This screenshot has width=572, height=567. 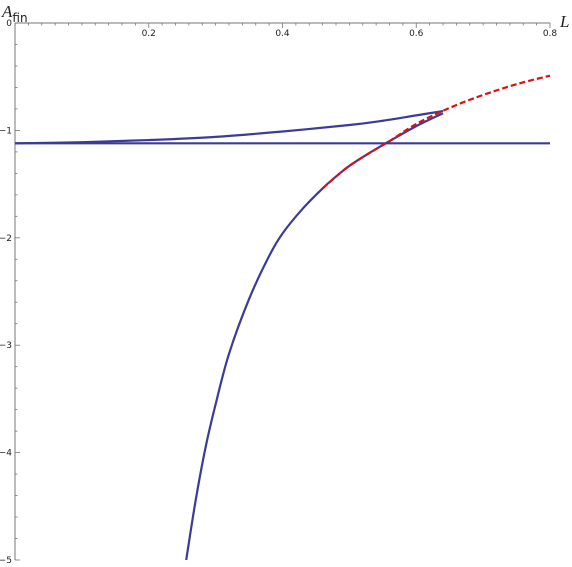 I want to click on y-tick-label: 0, so click(x=9, y=24).